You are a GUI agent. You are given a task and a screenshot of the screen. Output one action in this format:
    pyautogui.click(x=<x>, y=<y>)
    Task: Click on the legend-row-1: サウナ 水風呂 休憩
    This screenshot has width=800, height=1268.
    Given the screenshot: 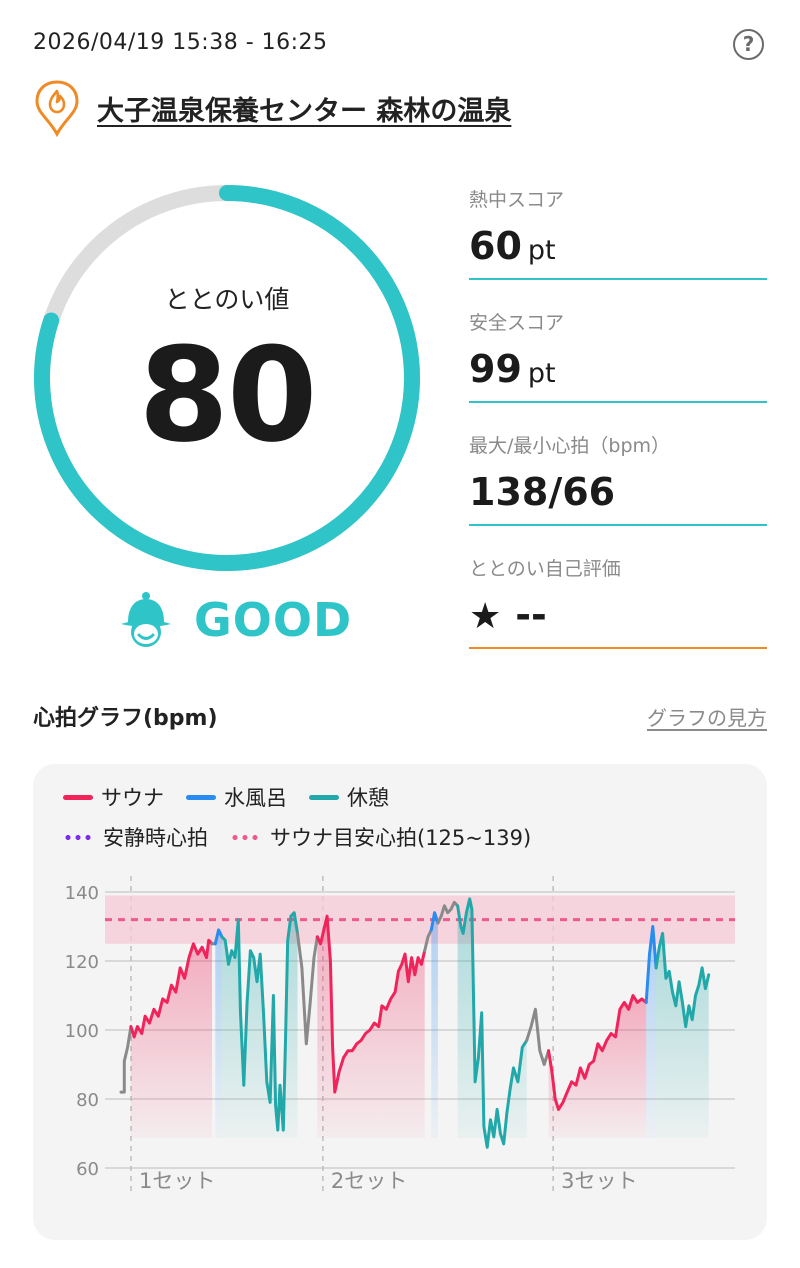 What is the action you would take?
    pyautogui.click(x=237, y=797)
    